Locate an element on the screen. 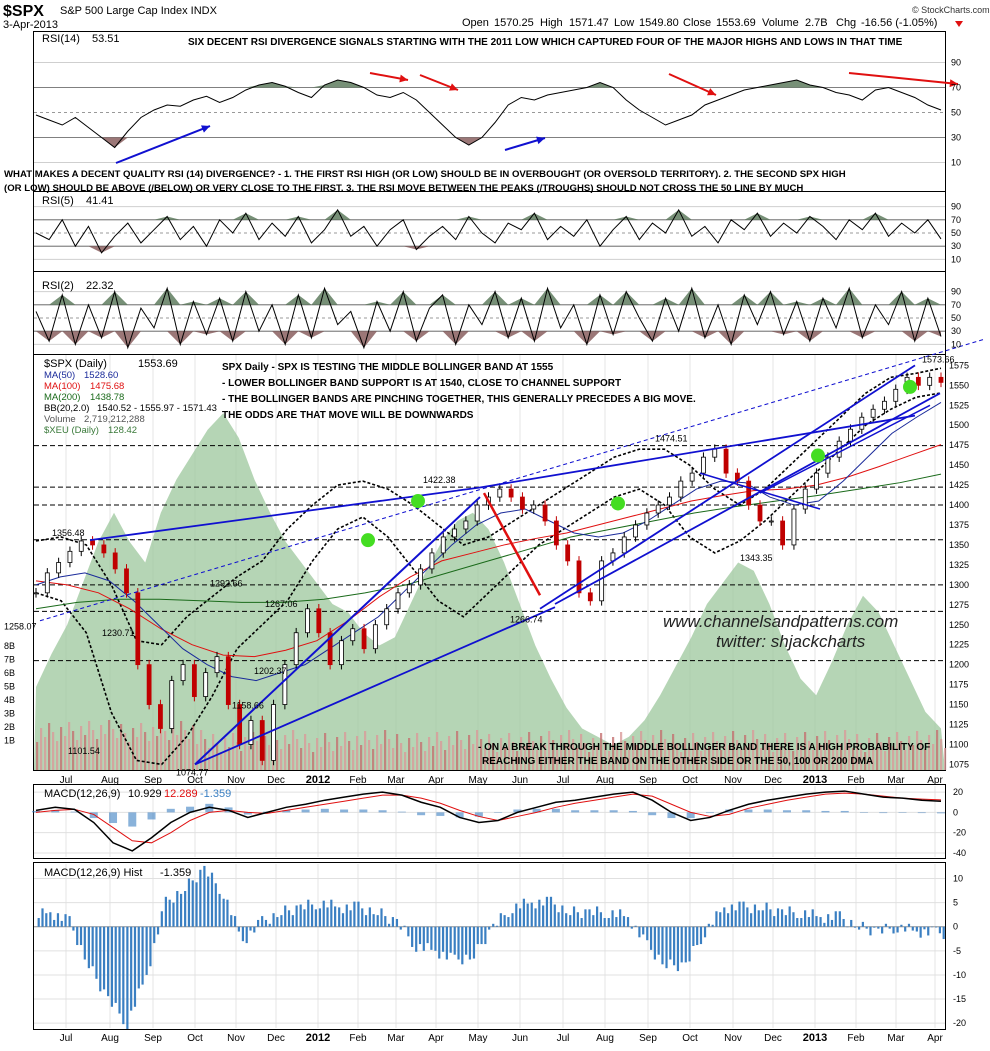  rsi14-tick-label: 10 is located at coordinates (956, 163).